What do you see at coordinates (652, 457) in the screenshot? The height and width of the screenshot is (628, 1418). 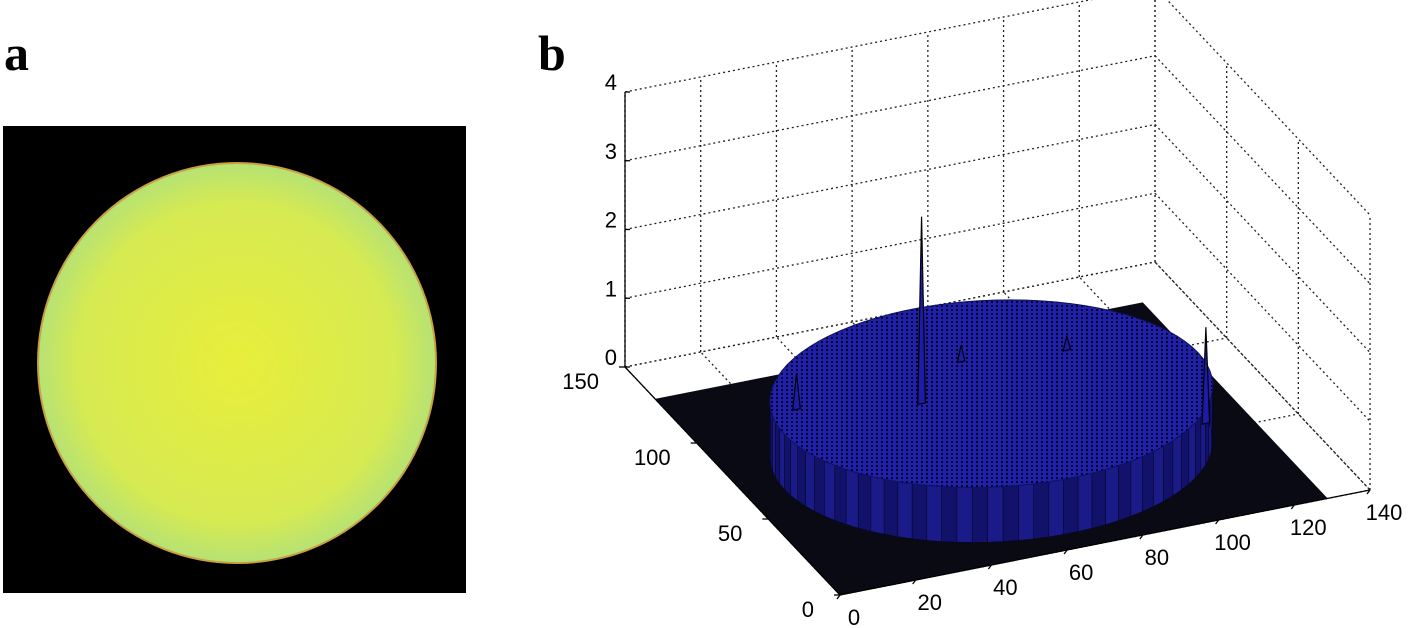 I see `y-tick-label: 100` at bounding box center [652, 457].